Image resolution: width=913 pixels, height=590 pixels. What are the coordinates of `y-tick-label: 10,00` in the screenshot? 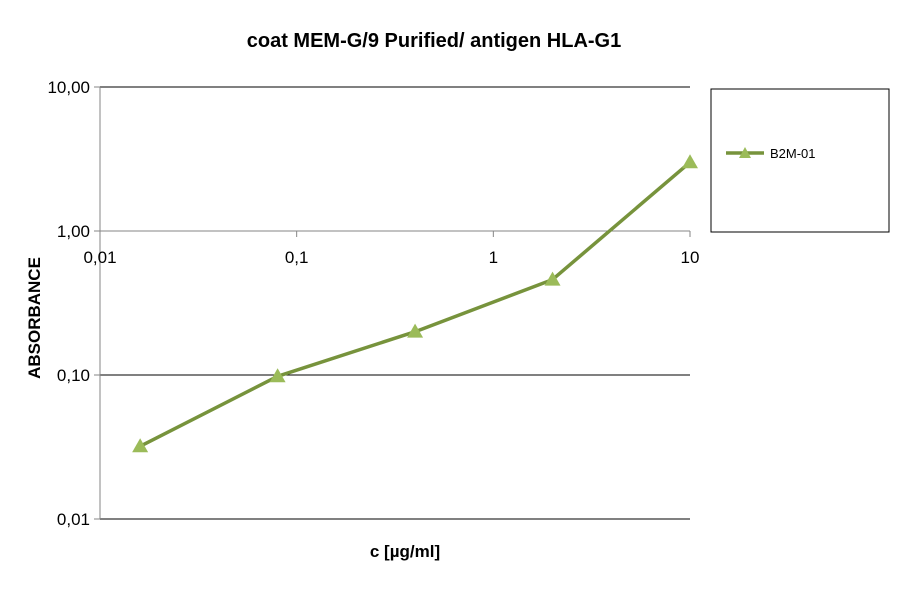 It's located at (68, 87).